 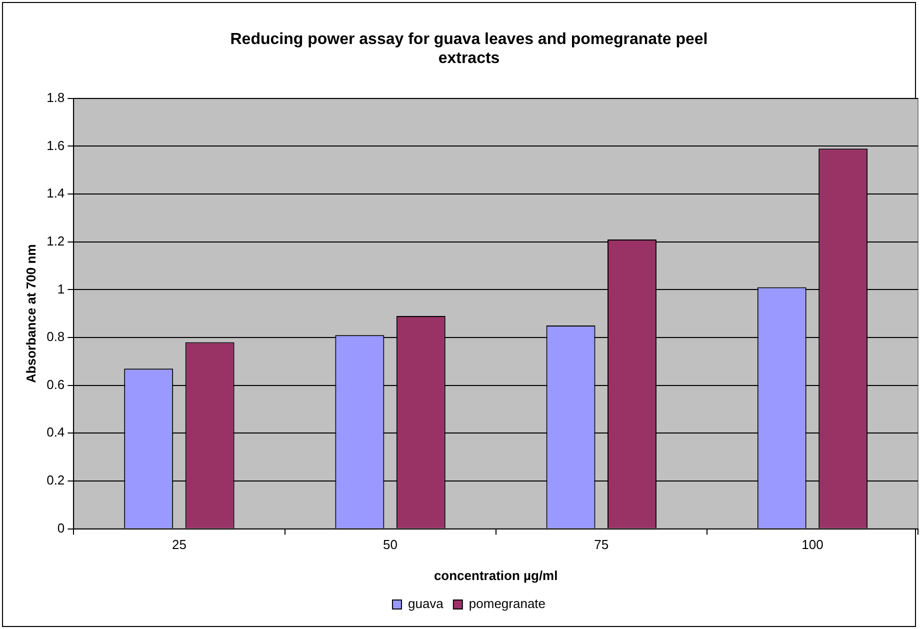 What do you see at coordinates (390, 544) in the screenshot?
I see `x-tick-label: 50` at bounding box center [390, 544].